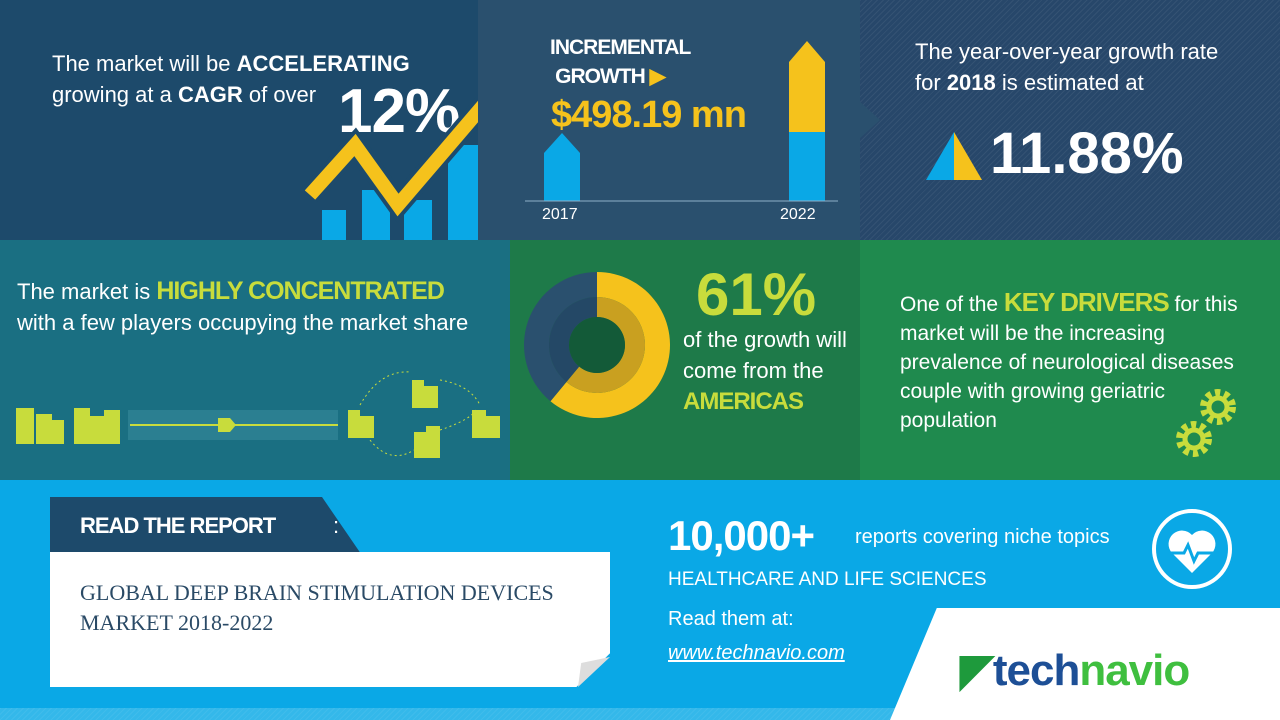 This screenshot has height=720, width=1280. I want to click on bar-2022-increment, so click(807, 86).